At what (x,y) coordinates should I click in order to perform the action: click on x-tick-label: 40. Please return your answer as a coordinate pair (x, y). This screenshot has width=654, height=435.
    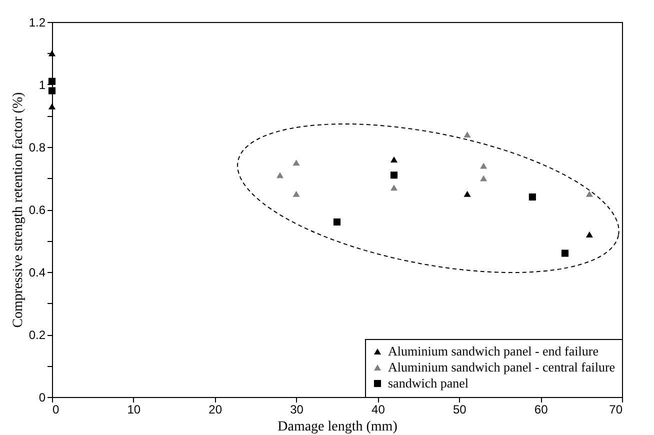
    Looking at the image, I should click on (379, 409).